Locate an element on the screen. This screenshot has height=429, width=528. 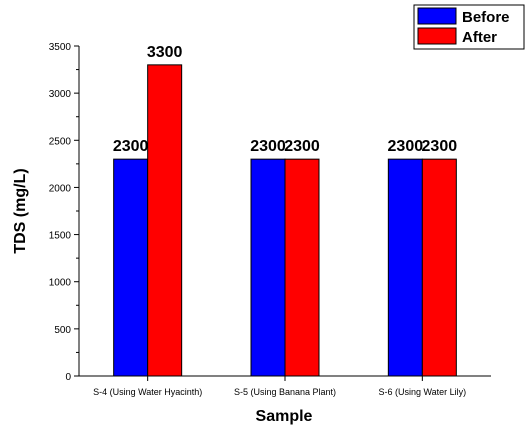
y-tick-label: 3500 is located at coordinates (60, 47).